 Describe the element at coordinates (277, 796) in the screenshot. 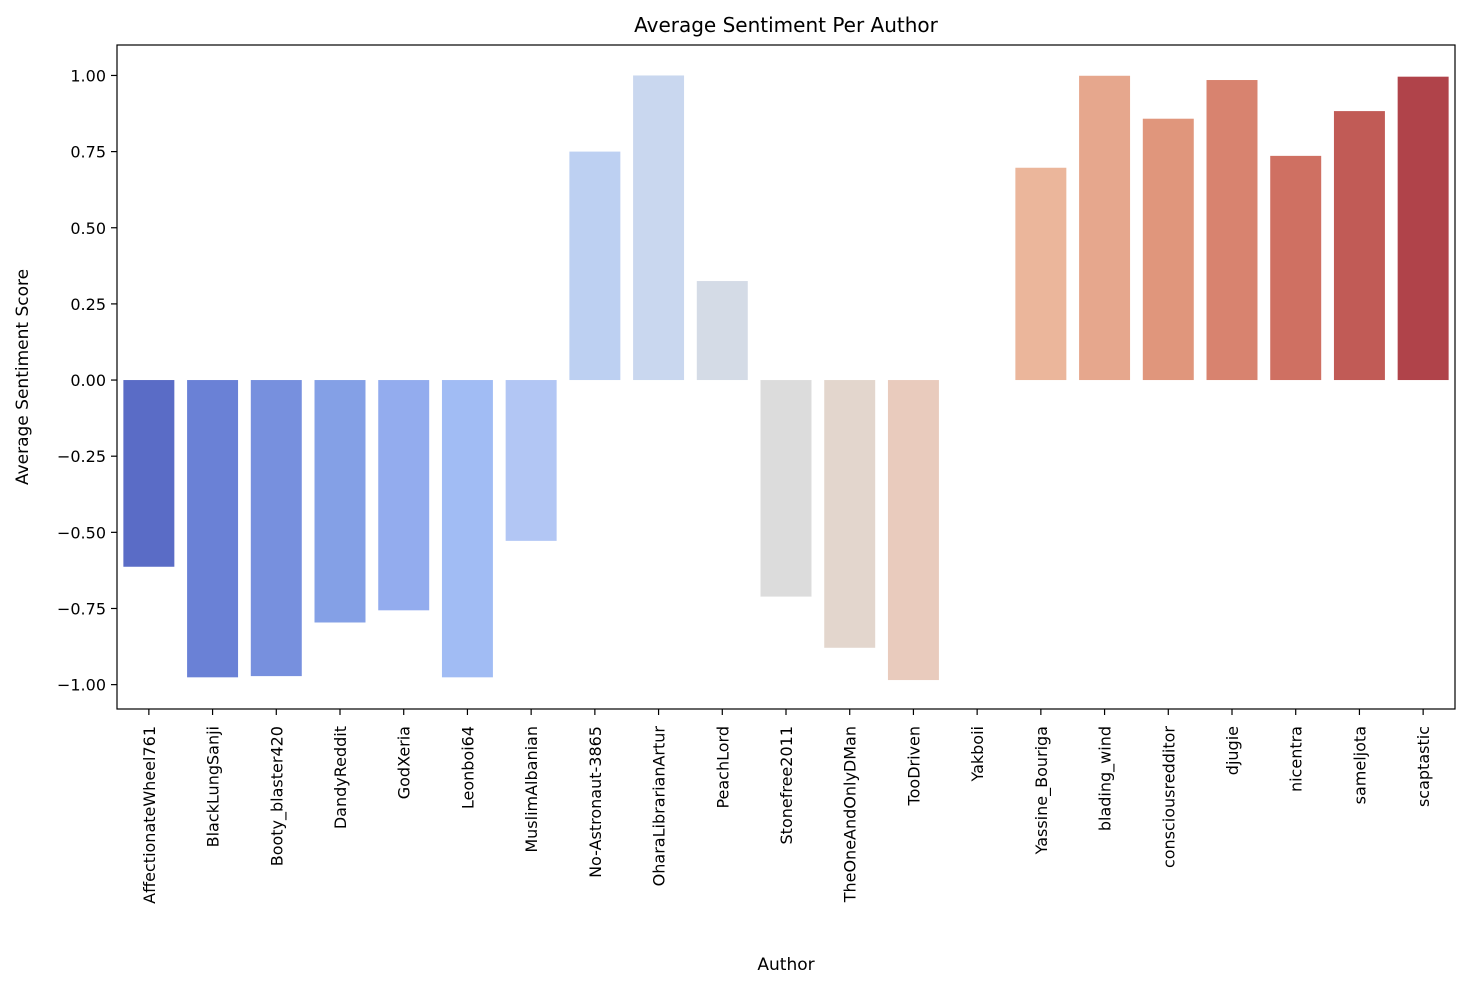

I see `x-tick-label: Booty_blaster420` at that location.